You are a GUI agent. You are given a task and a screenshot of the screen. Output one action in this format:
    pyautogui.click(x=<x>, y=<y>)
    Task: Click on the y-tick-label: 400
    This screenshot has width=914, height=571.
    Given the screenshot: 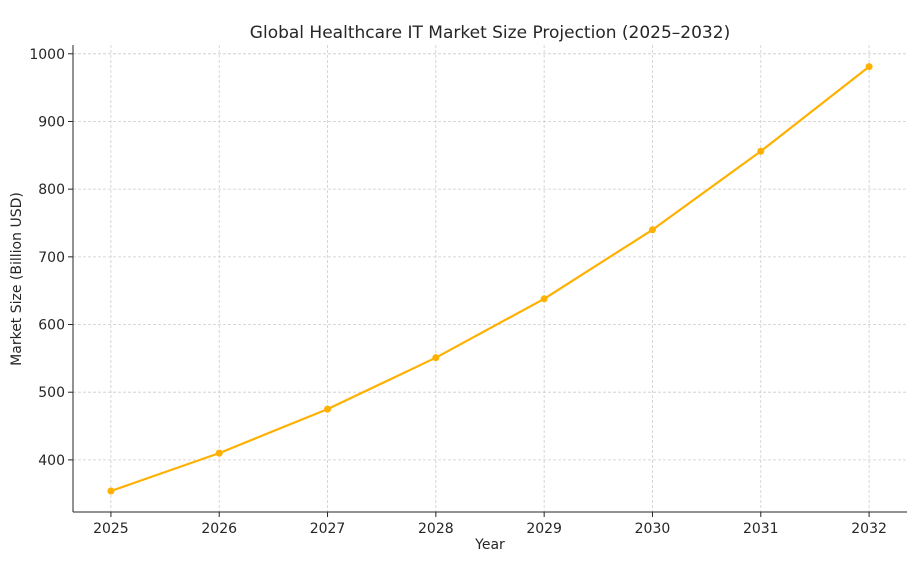 What is the action you would take?
    pyautogui.click(x=51, y=461)
    